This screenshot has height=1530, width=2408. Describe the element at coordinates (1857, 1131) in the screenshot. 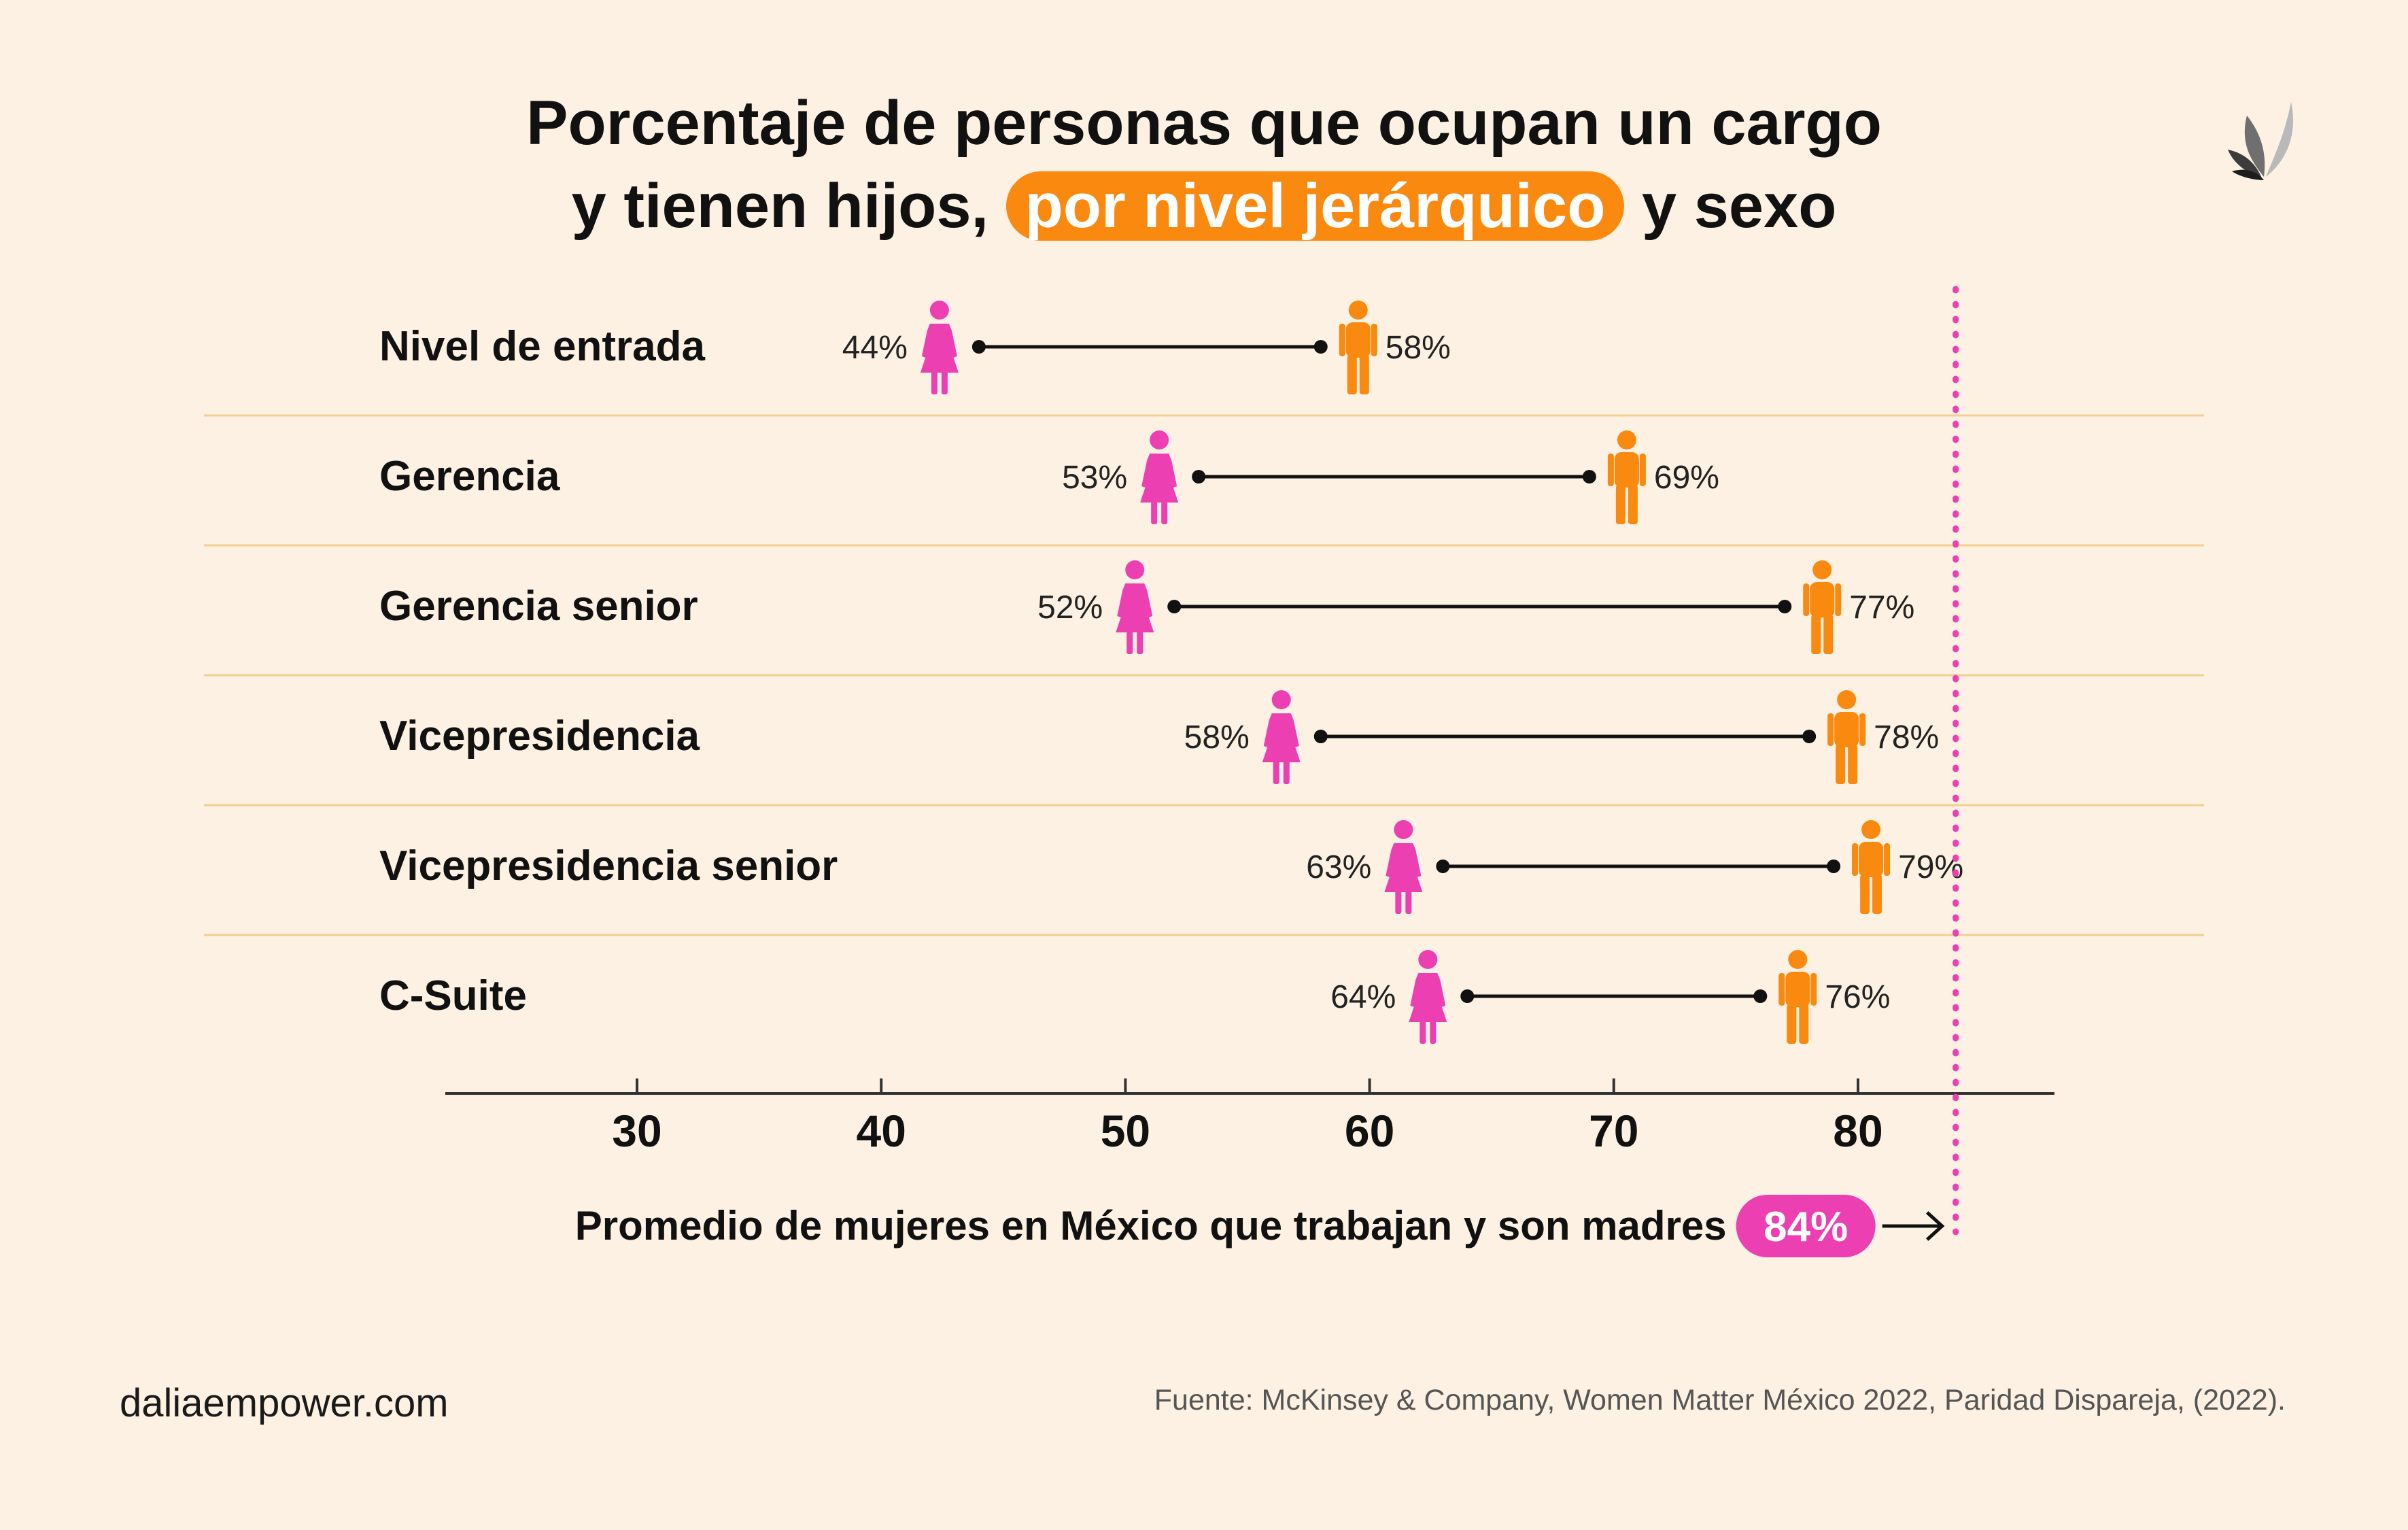

I see `x-tick-label: 80` at that location.